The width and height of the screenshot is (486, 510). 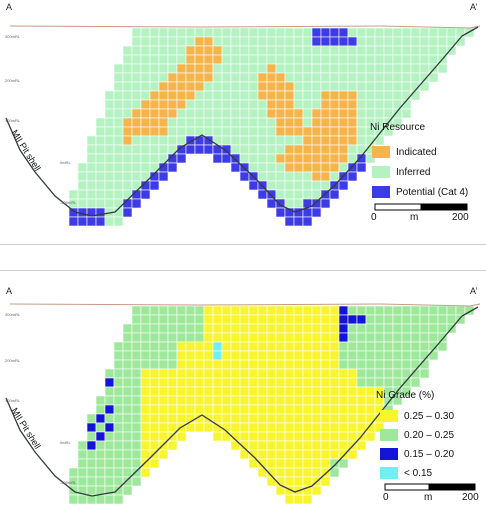 I want to click on scale-start-label: 0, so click(x=374, y=217).